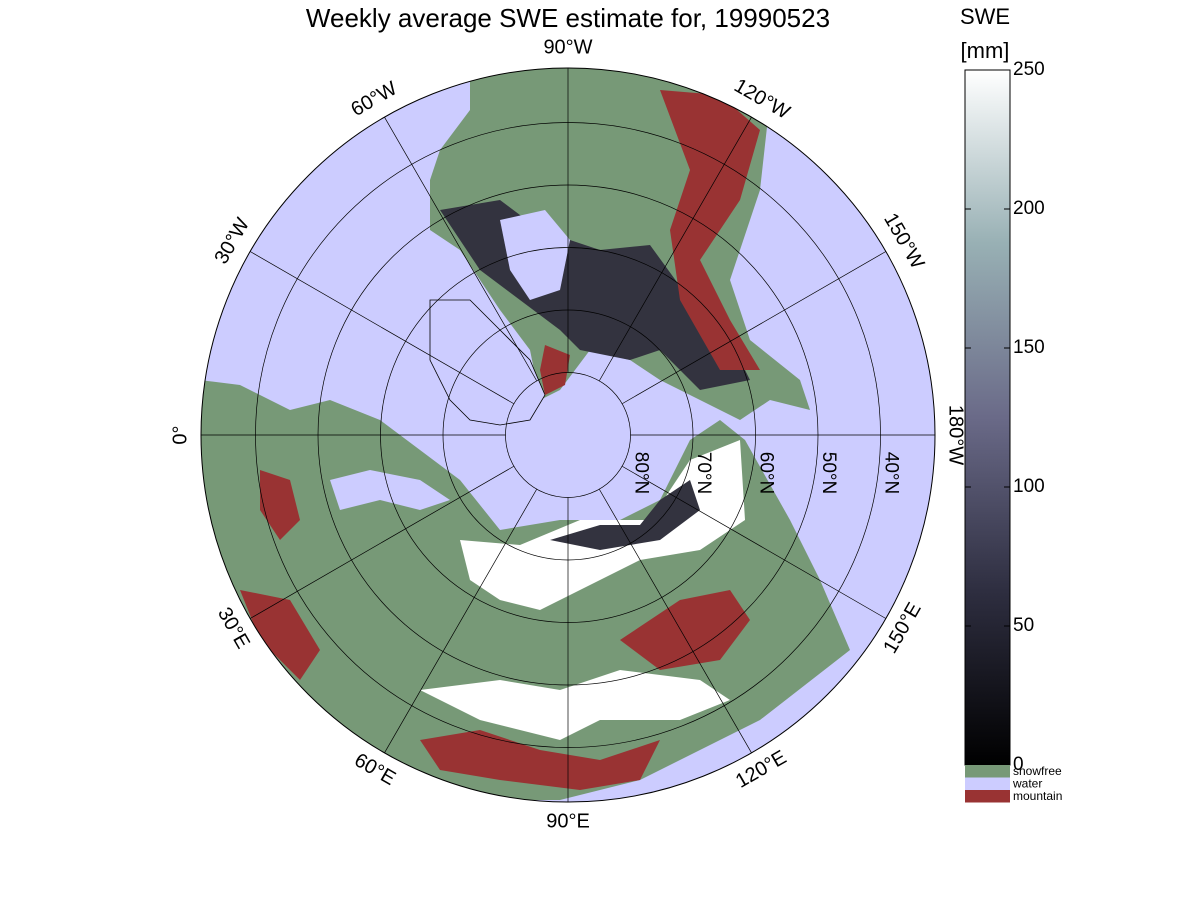  Describe the element at coordinates (567, 47) in the screenshot. I see `meridian-label: 90°W` at that location.